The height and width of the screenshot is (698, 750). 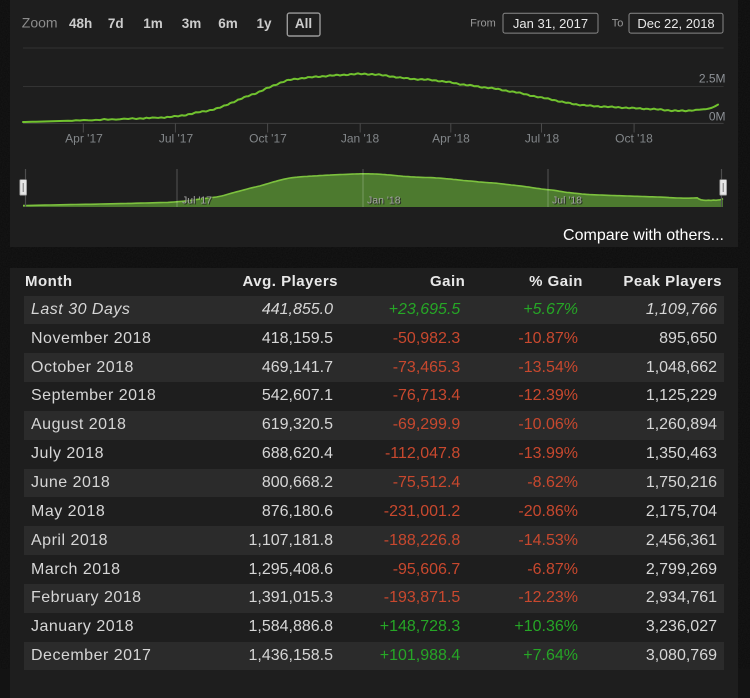 I want to click on svg-text: Oct '17, so click(x=268, y=138).